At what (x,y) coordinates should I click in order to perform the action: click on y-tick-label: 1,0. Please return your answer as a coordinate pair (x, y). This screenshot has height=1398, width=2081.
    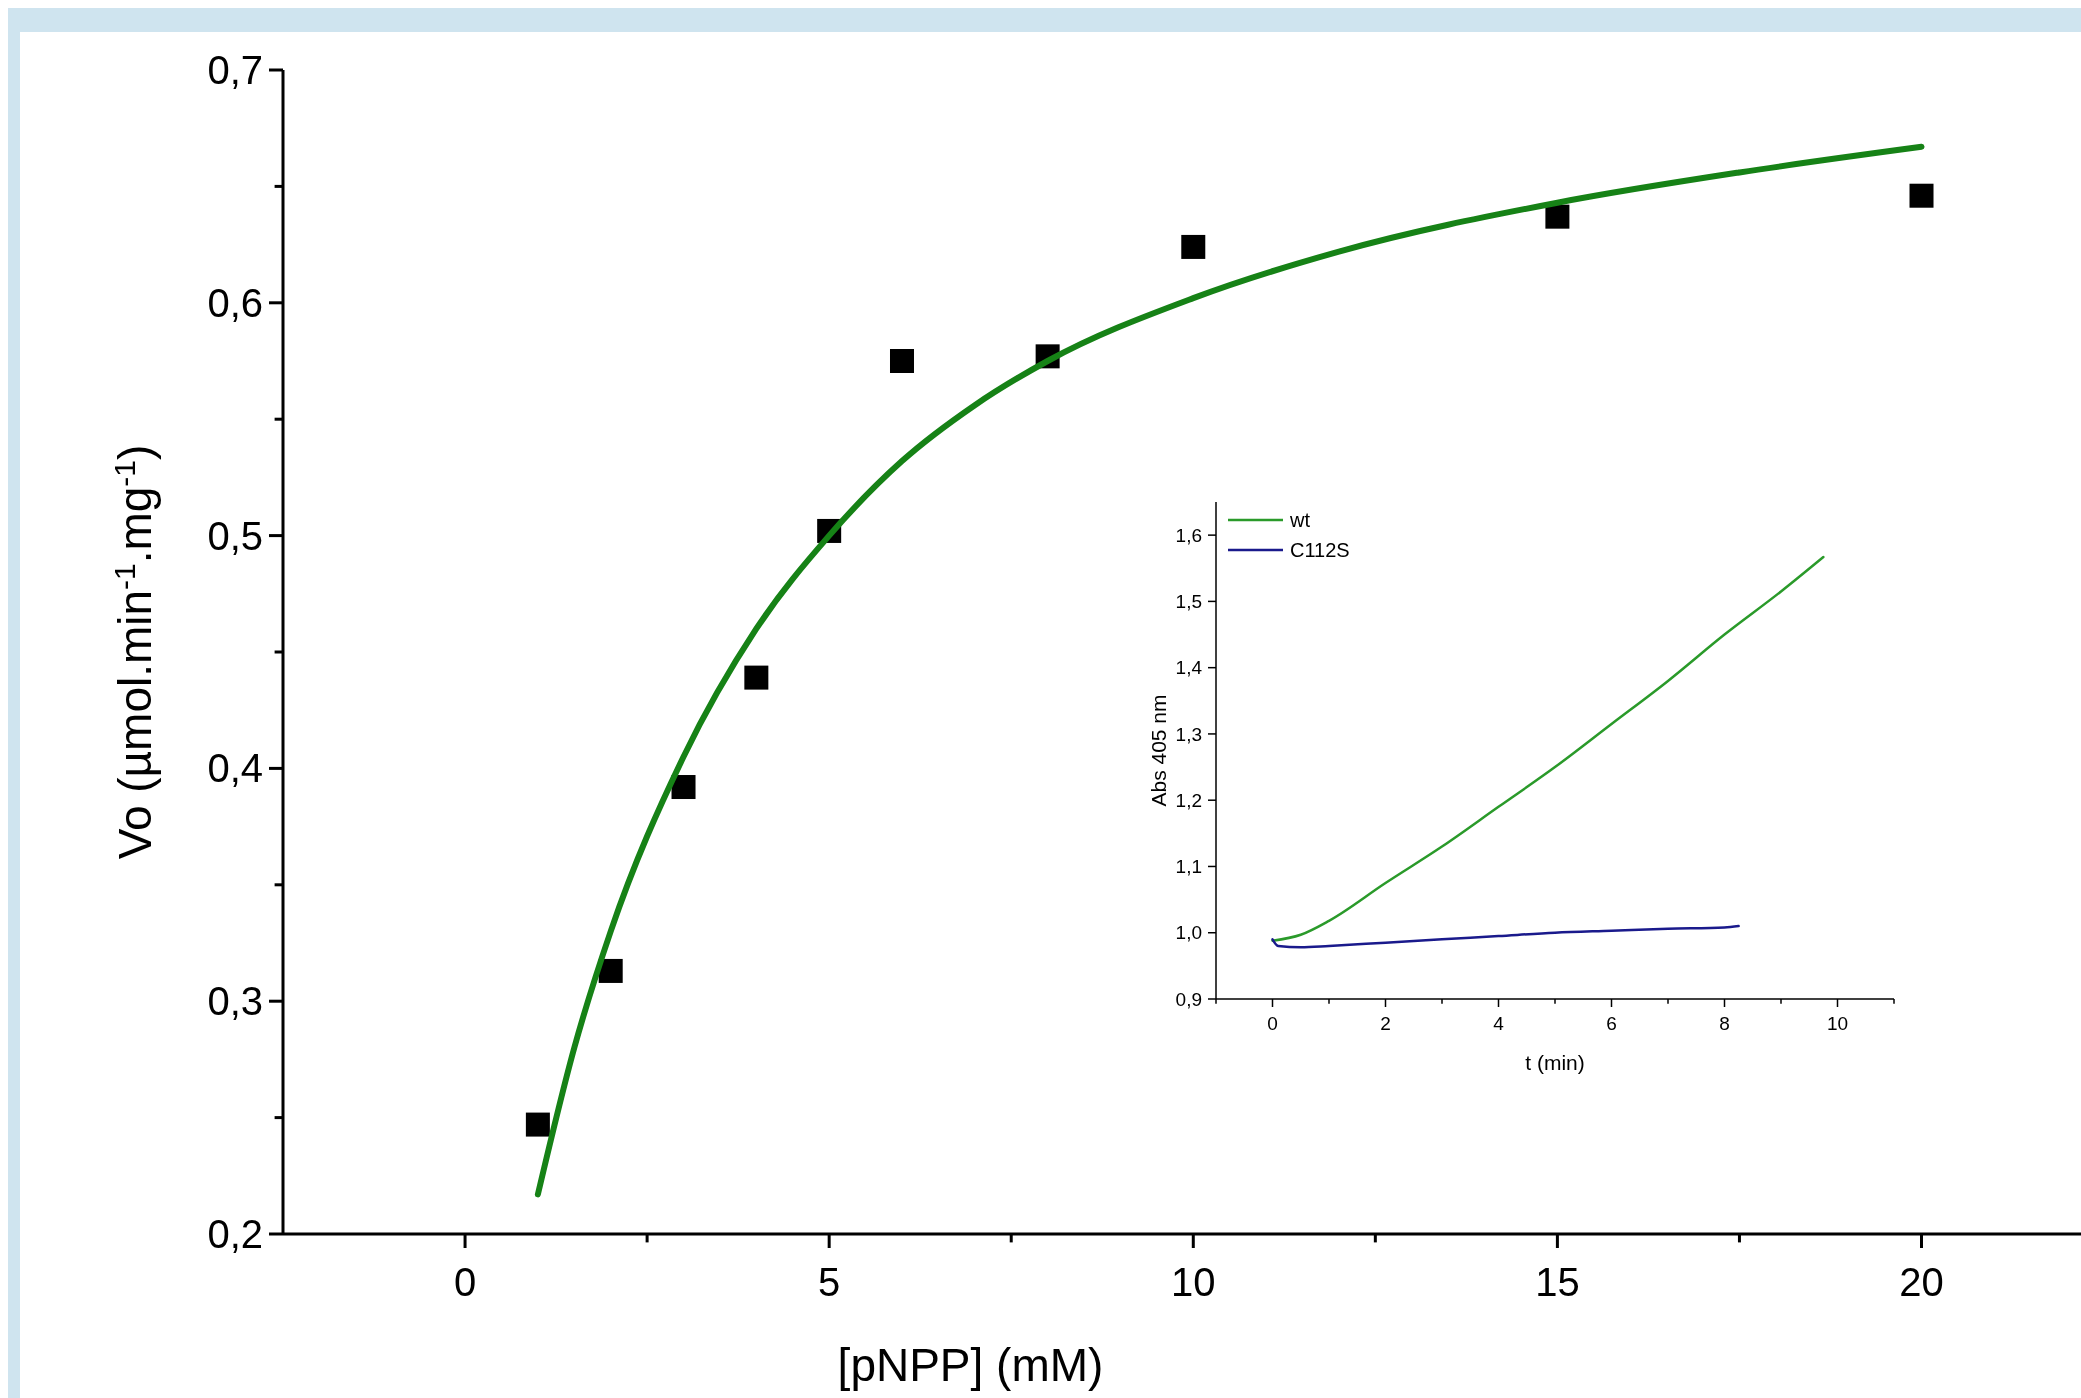
    Looking at the image, I should click on (1188, 933).